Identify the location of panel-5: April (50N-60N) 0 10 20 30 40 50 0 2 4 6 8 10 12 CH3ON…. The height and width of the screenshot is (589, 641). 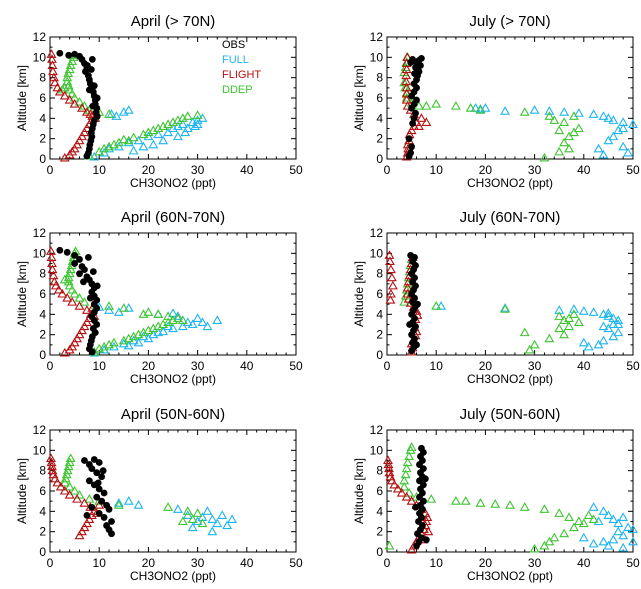
(159, 494).